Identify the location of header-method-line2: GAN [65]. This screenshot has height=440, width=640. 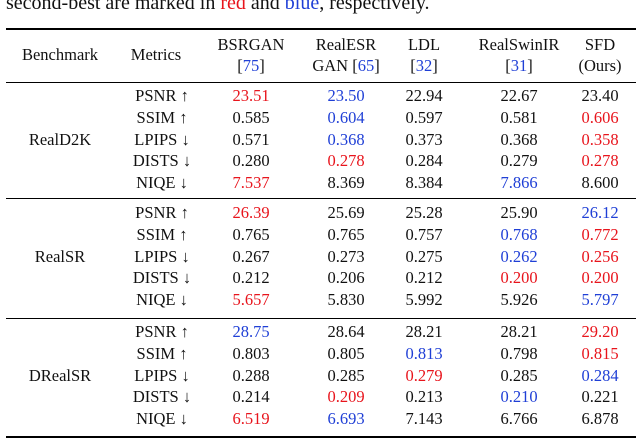
(346, 65).